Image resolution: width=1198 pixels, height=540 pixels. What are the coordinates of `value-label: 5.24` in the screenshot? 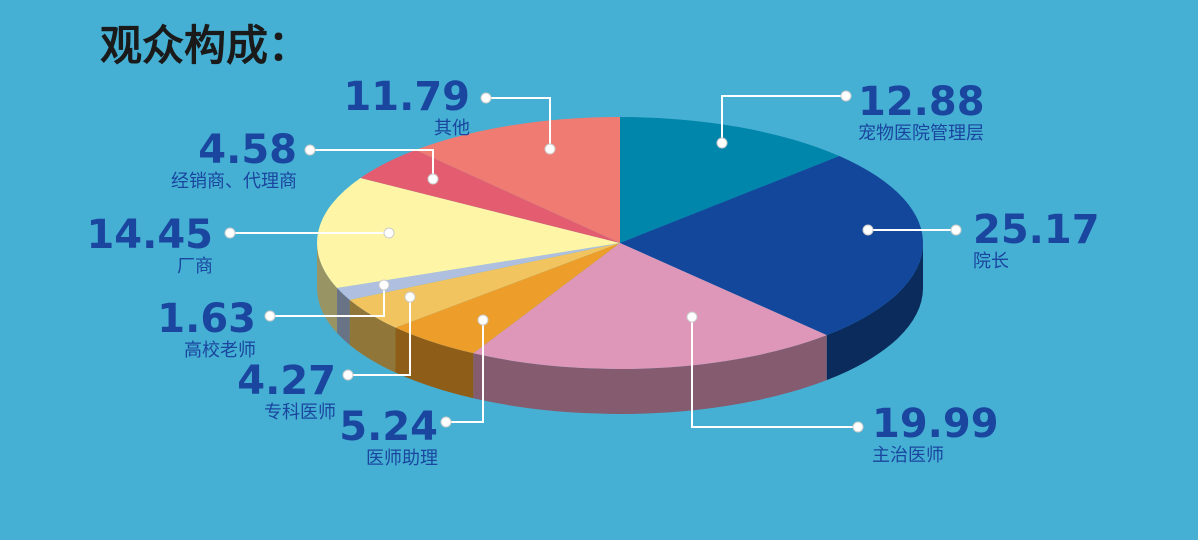 It's located at (388, 427).